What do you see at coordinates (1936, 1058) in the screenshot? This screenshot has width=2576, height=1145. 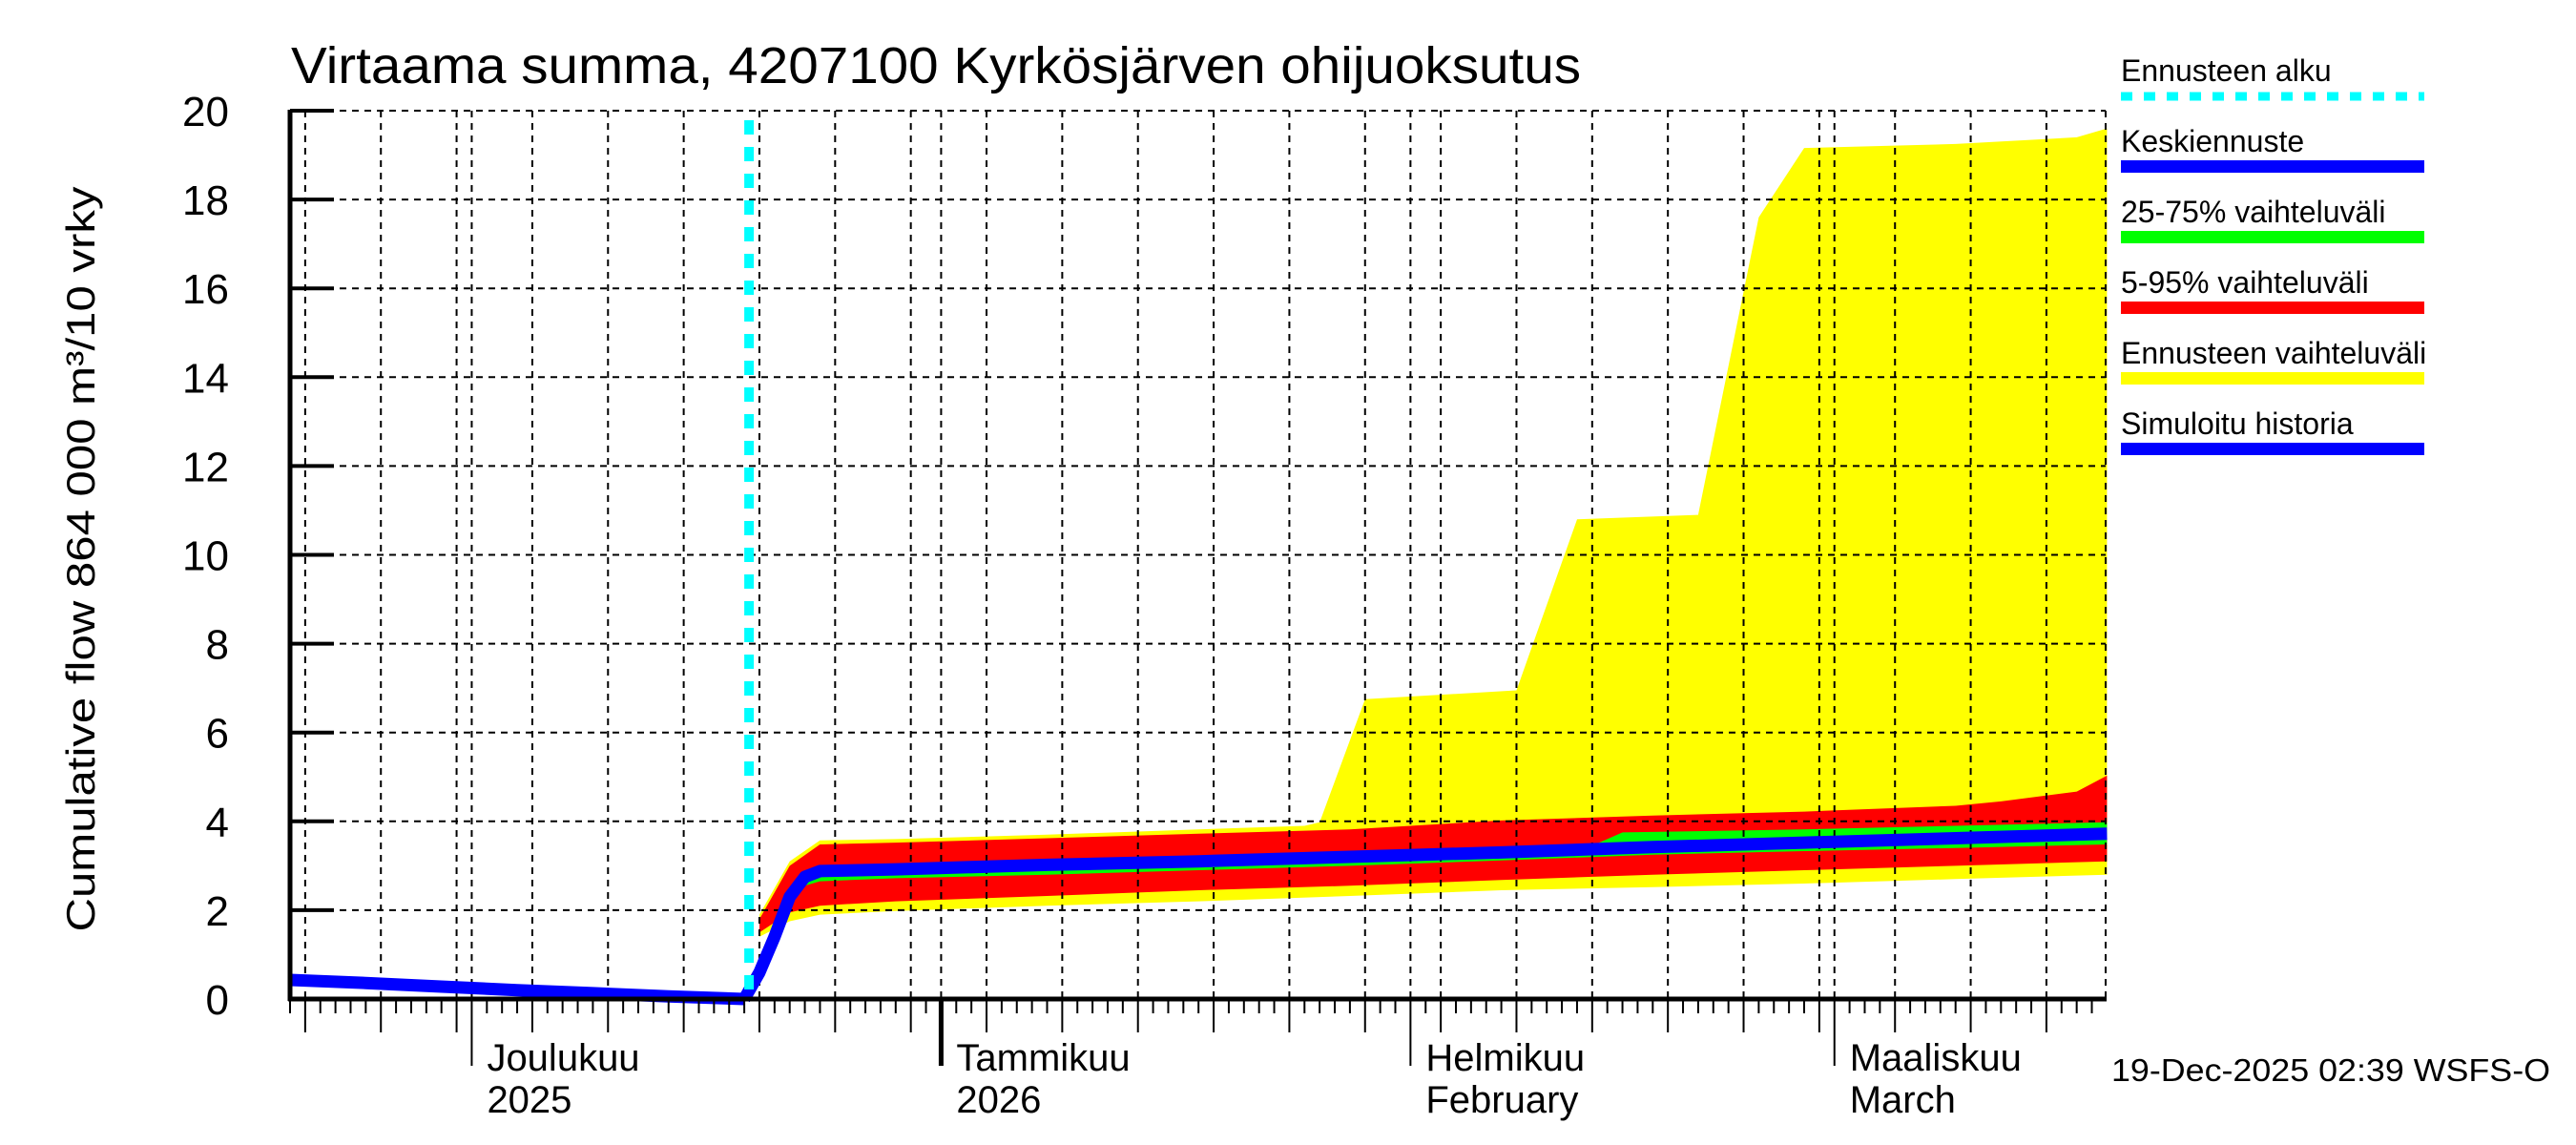 I see `month-label-primary: Maaliskuu` at bounding box center [1936, 1058].